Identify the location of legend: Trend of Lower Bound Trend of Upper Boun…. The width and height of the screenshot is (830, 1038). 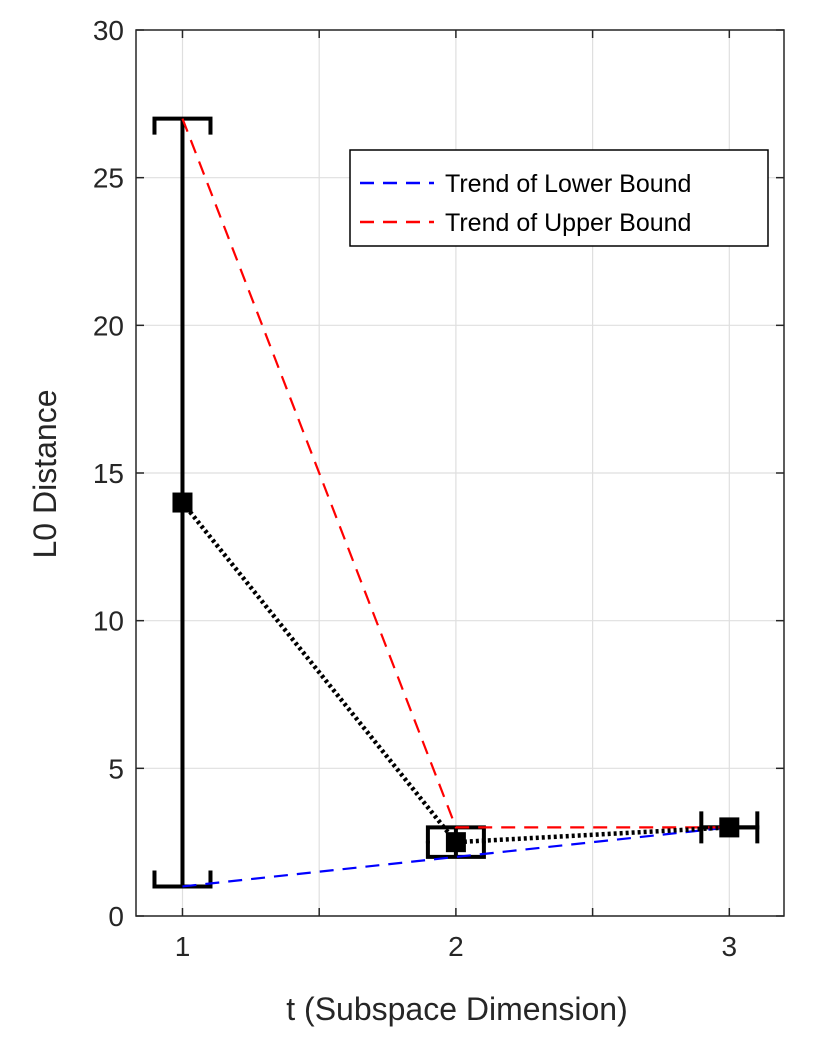
(559, 198).